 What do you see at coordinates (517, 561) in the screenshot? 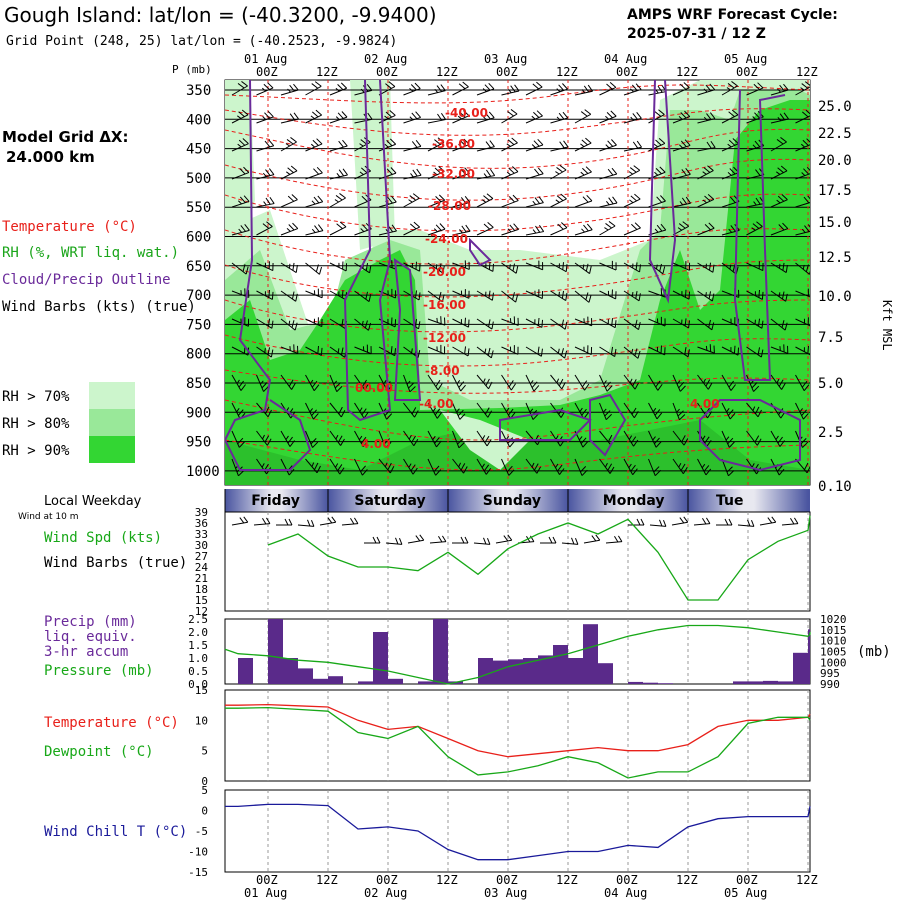
I see `wind-panel-frame` at bounding box center [517, 561].